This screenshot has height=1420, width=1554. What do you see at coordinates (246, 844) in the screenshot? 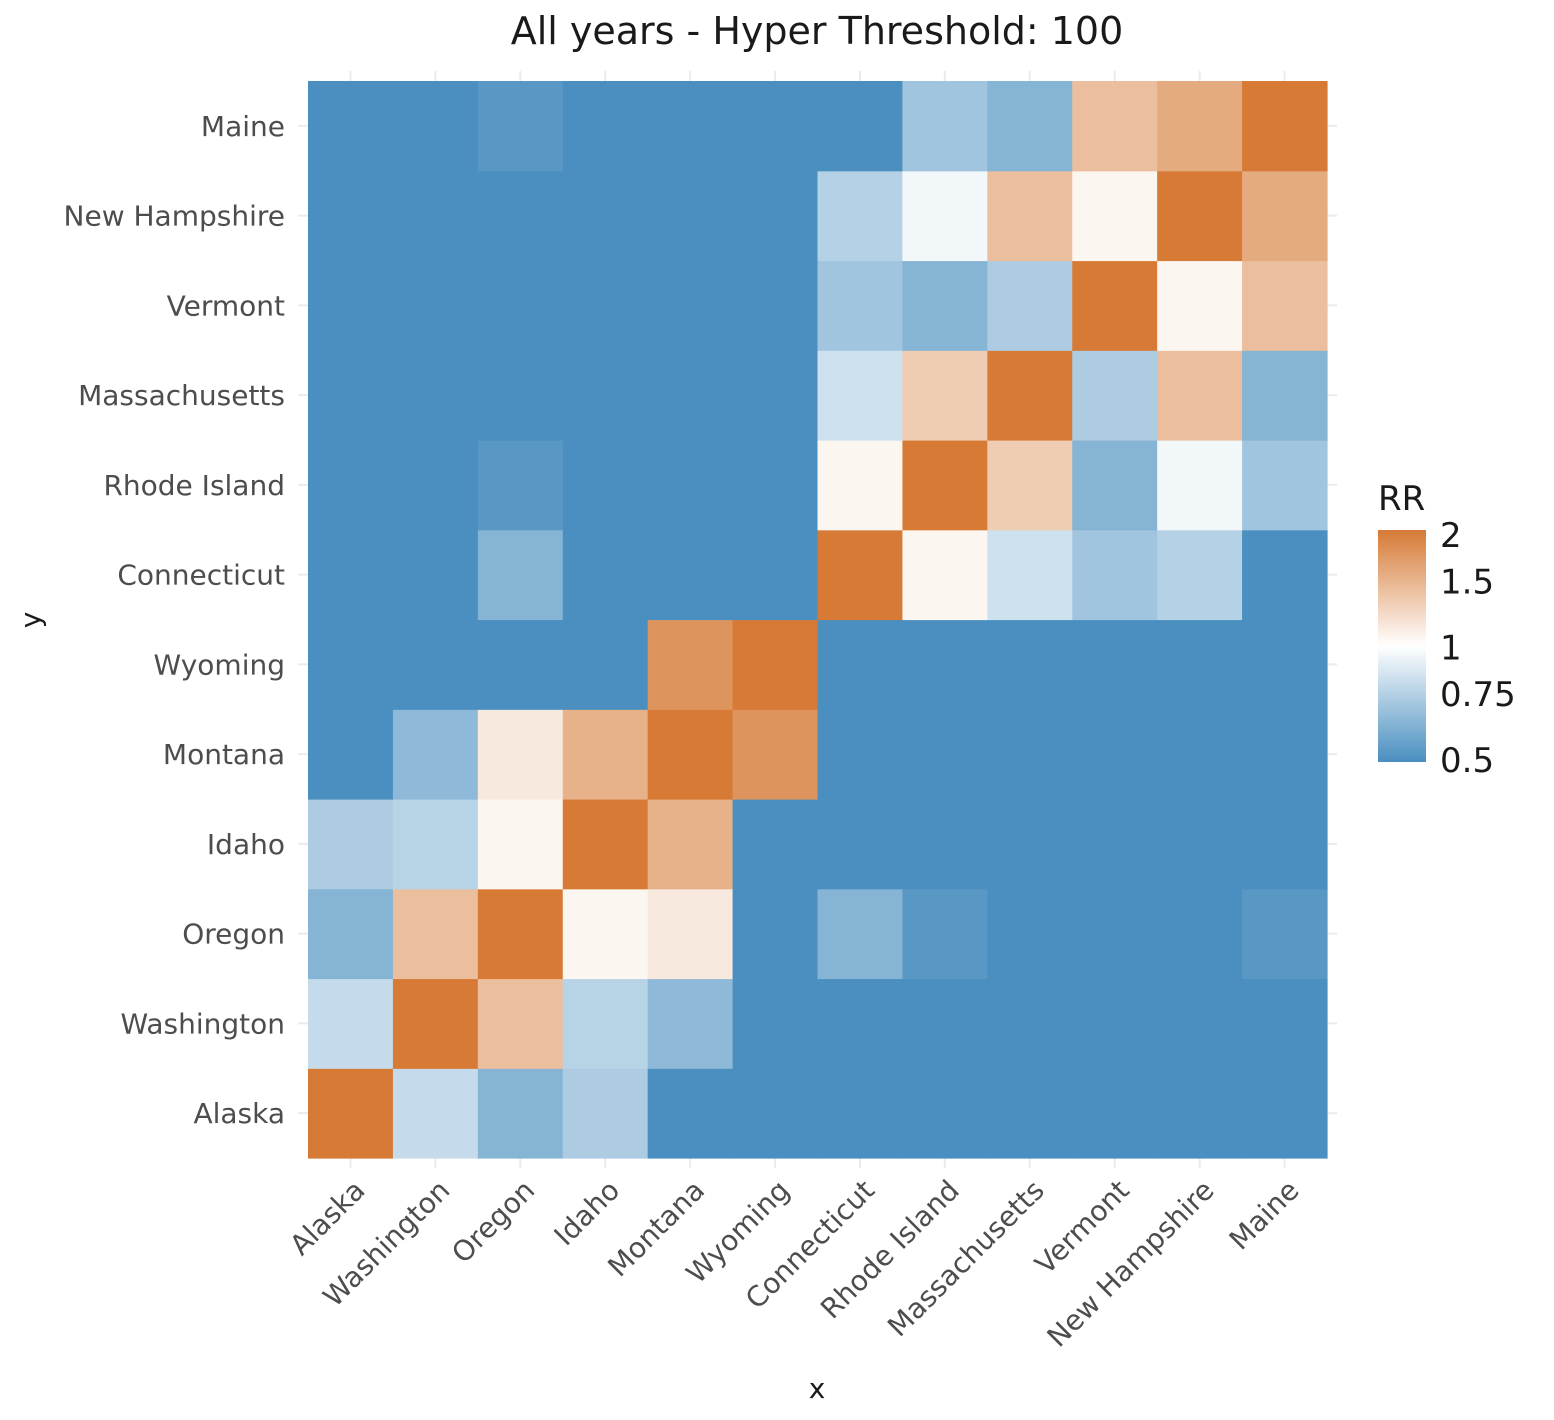
I see `y-tick-label: Idaho` at bounding box center [246, 844].